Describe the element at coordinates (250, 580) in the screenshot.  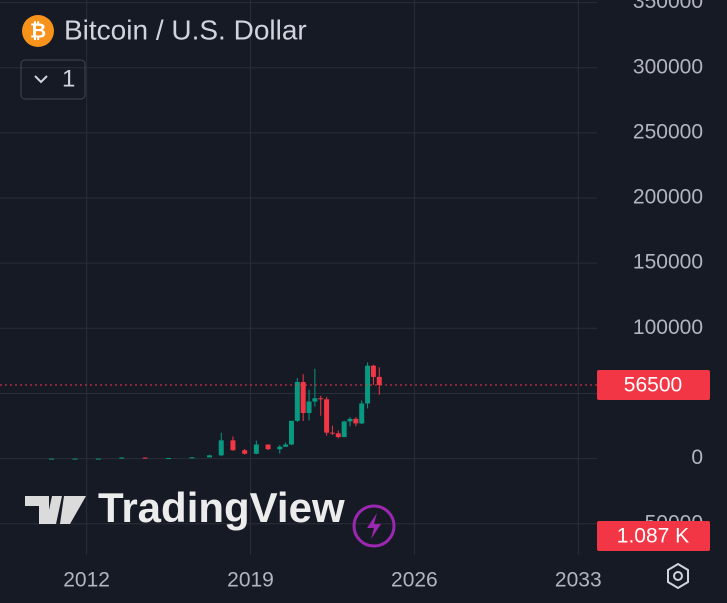
I see `x-tick-label: 2019` at that location.